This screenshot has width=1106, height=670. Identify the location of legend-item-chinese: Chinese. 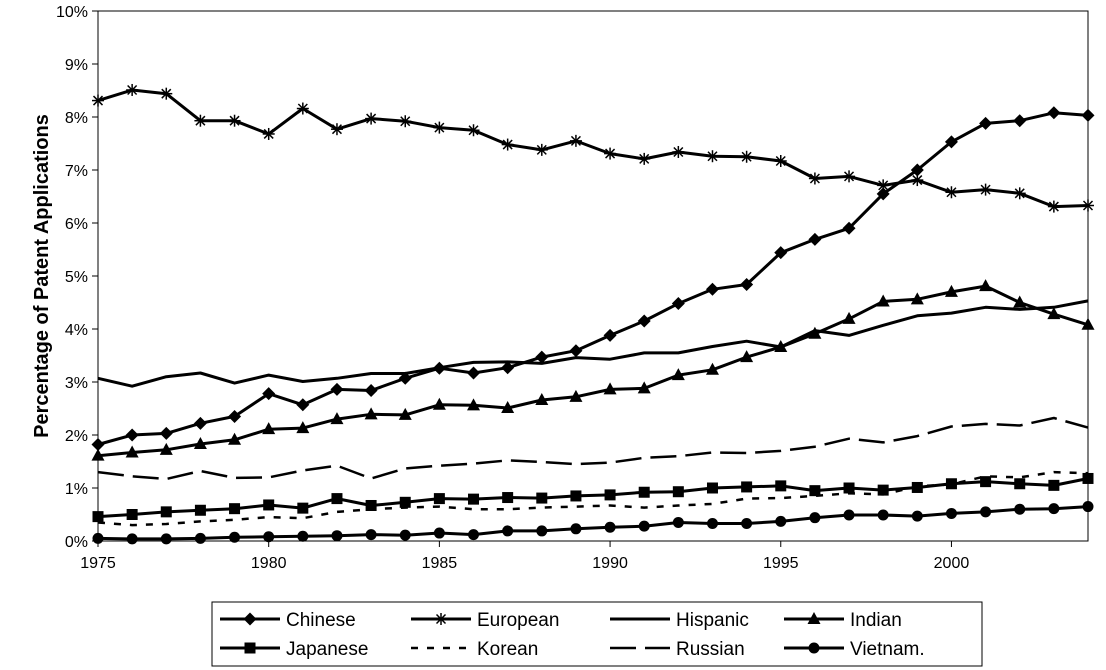
(288, 620).